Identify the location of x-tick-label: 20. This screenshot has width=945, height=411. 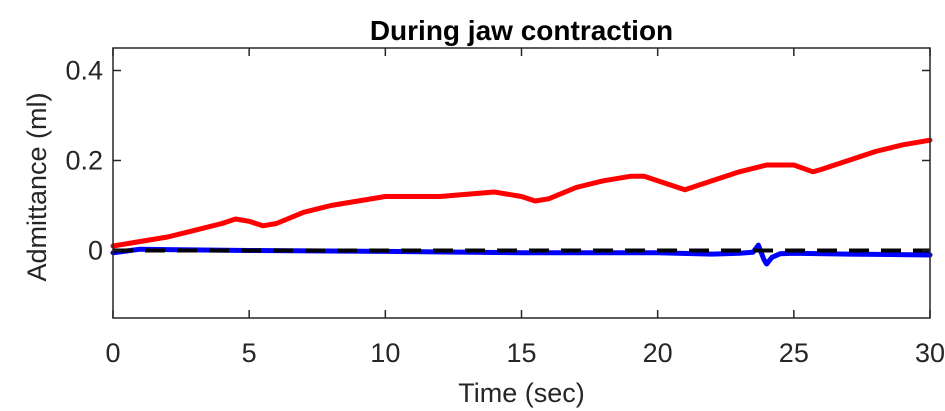
(658, 353).